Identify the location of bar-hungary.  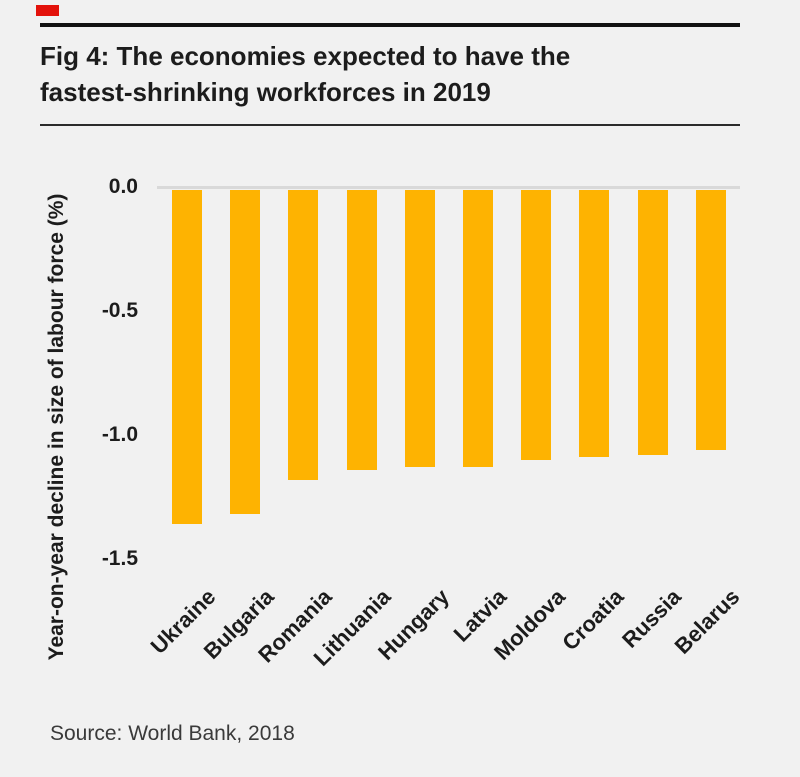
(419, 329).